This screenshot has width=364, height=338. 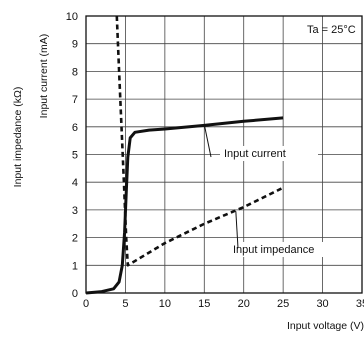 What do you see at coordinates (360, 304) in the screenshot?
I see `x-tick-label: 35` at bounding box center [360, 304].